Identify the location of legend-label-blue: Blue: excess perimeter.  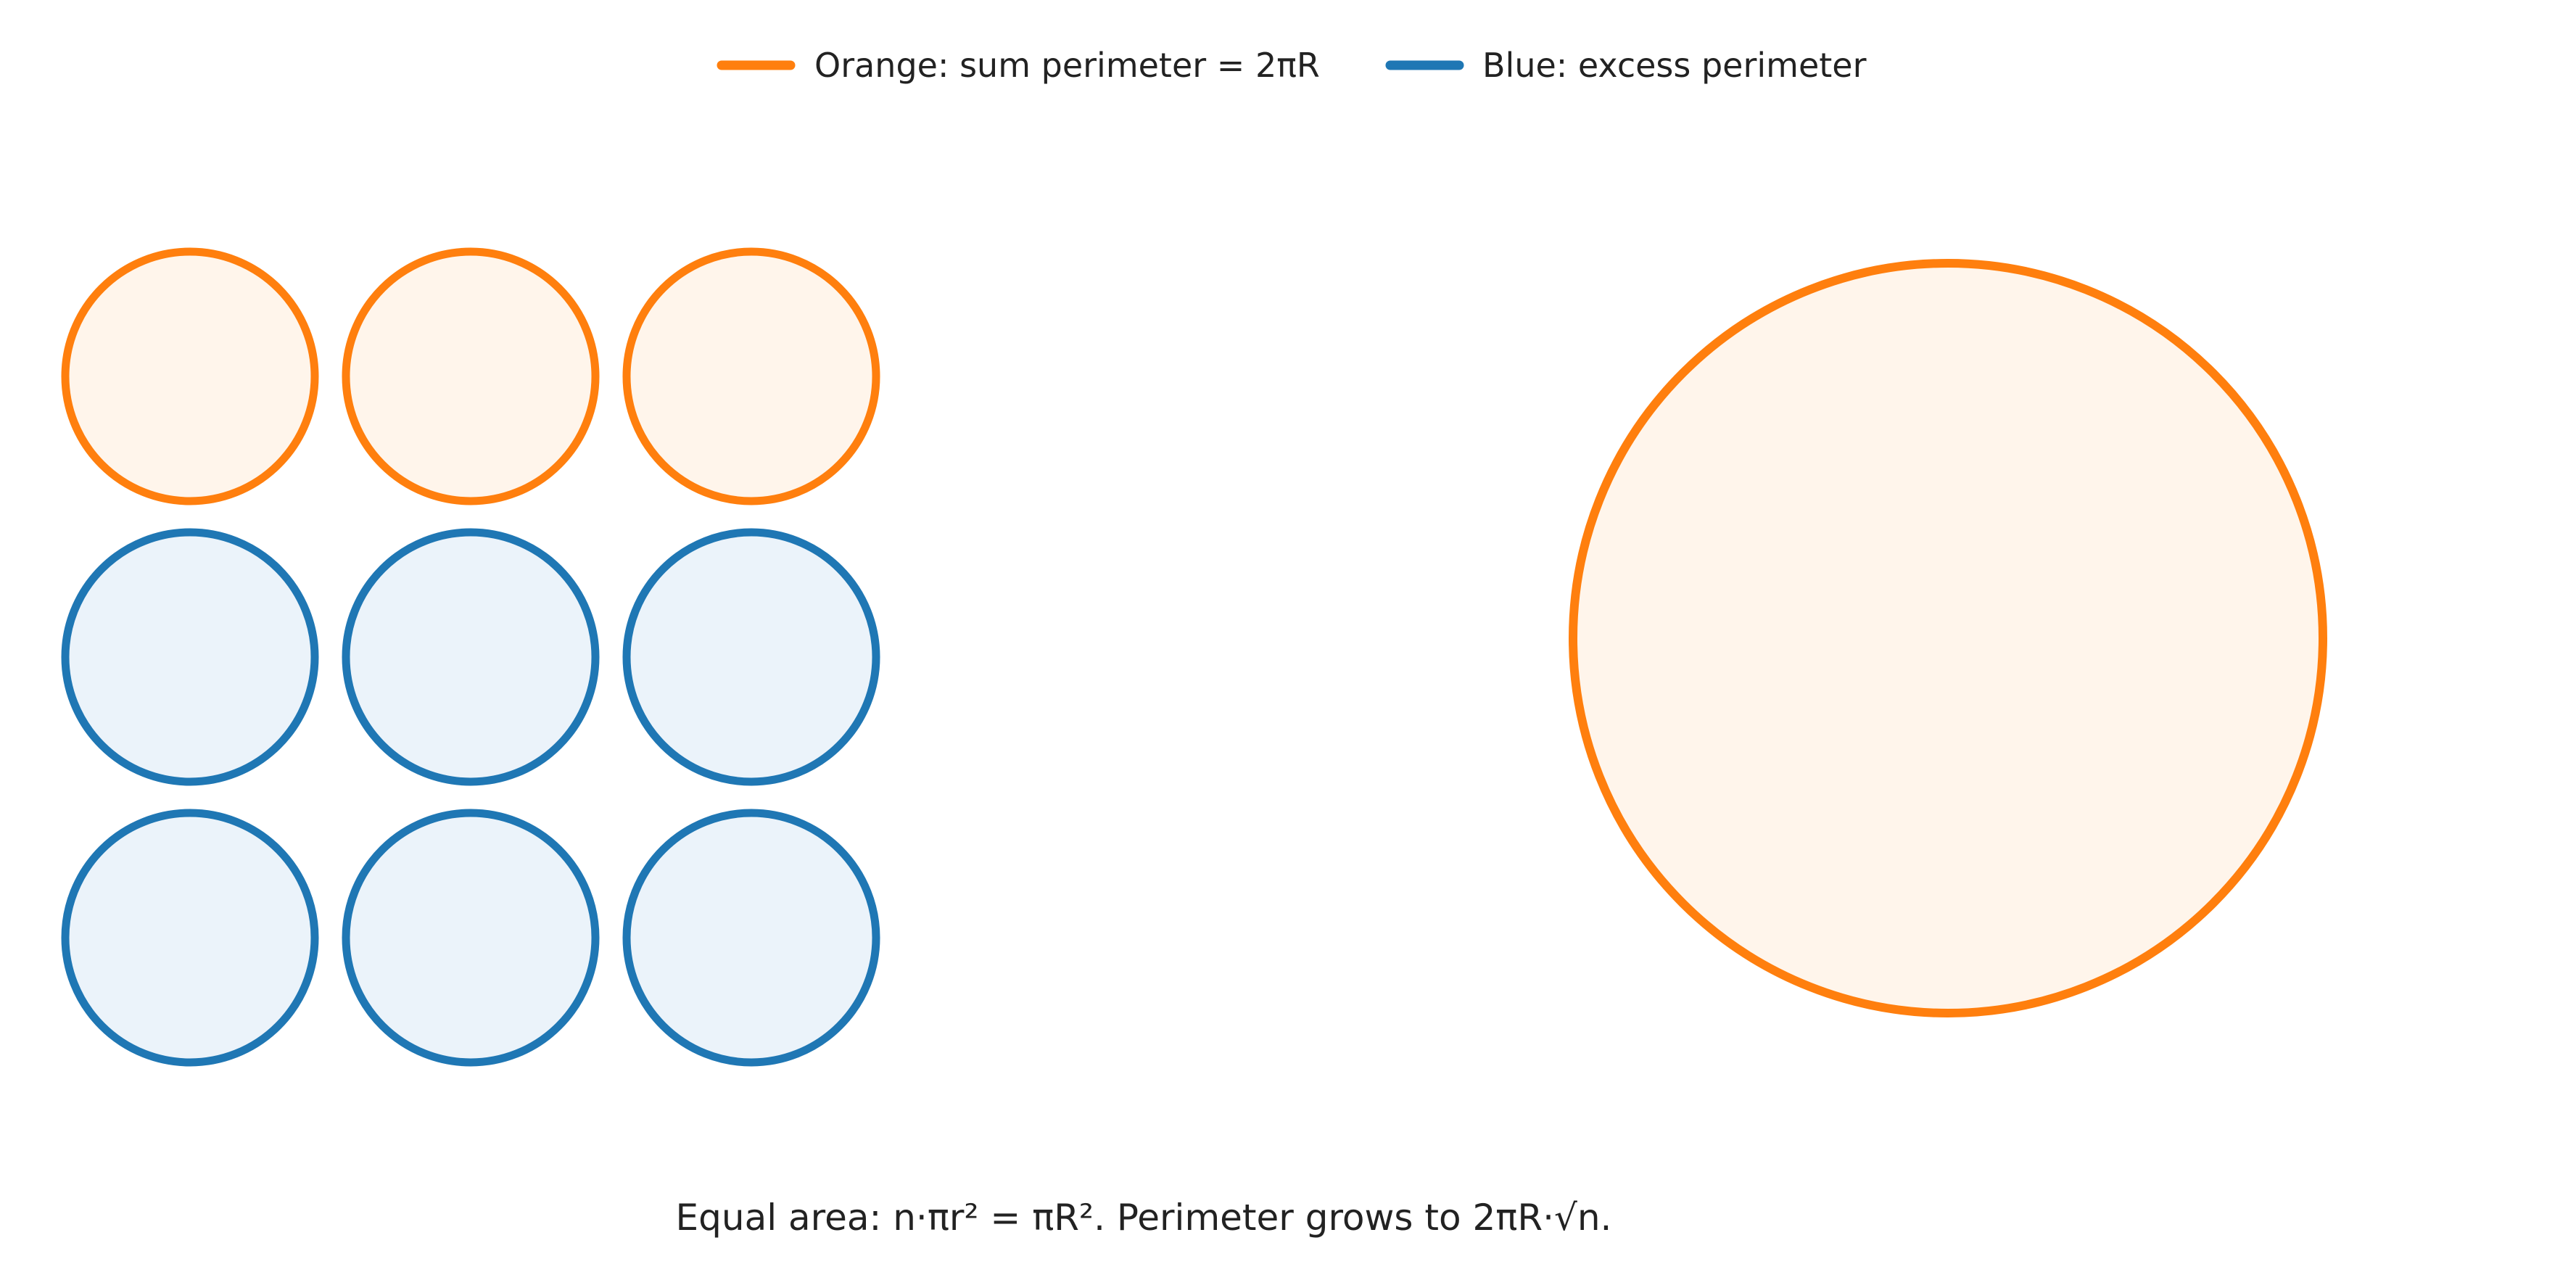
(1674, 65).